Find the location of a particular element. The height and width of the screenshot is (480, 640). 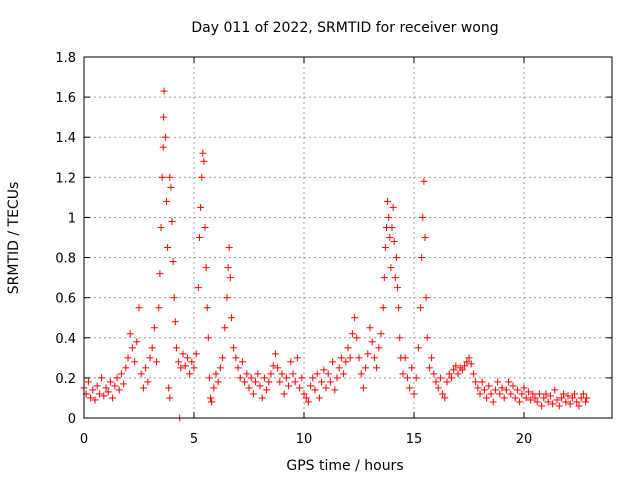

y-axis-label: SRMTID / TECUs is located at coordinates (14, 238).